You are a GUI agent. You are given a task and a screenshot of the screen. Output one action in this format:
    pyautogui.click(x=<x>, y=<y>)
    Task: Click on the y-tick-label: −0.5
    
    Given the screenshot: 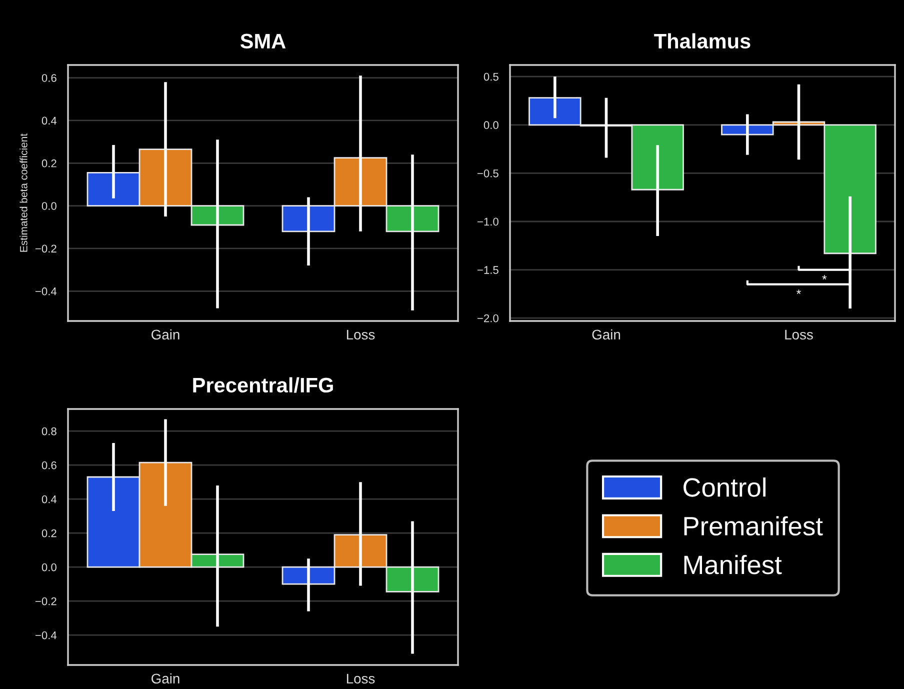 What is the action you would take?
    pyautogui.click(x=488, y=173)
    